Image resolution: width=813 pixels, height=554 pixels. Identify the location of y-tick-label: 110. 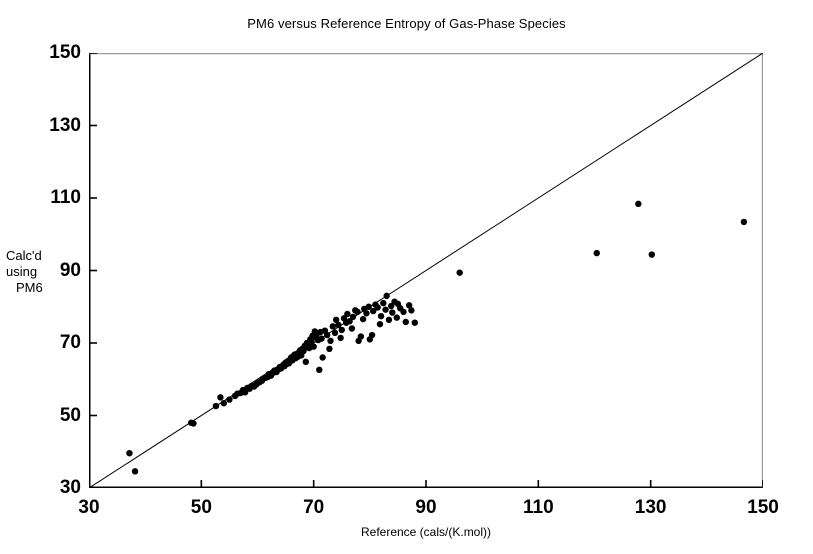
(65, 197).